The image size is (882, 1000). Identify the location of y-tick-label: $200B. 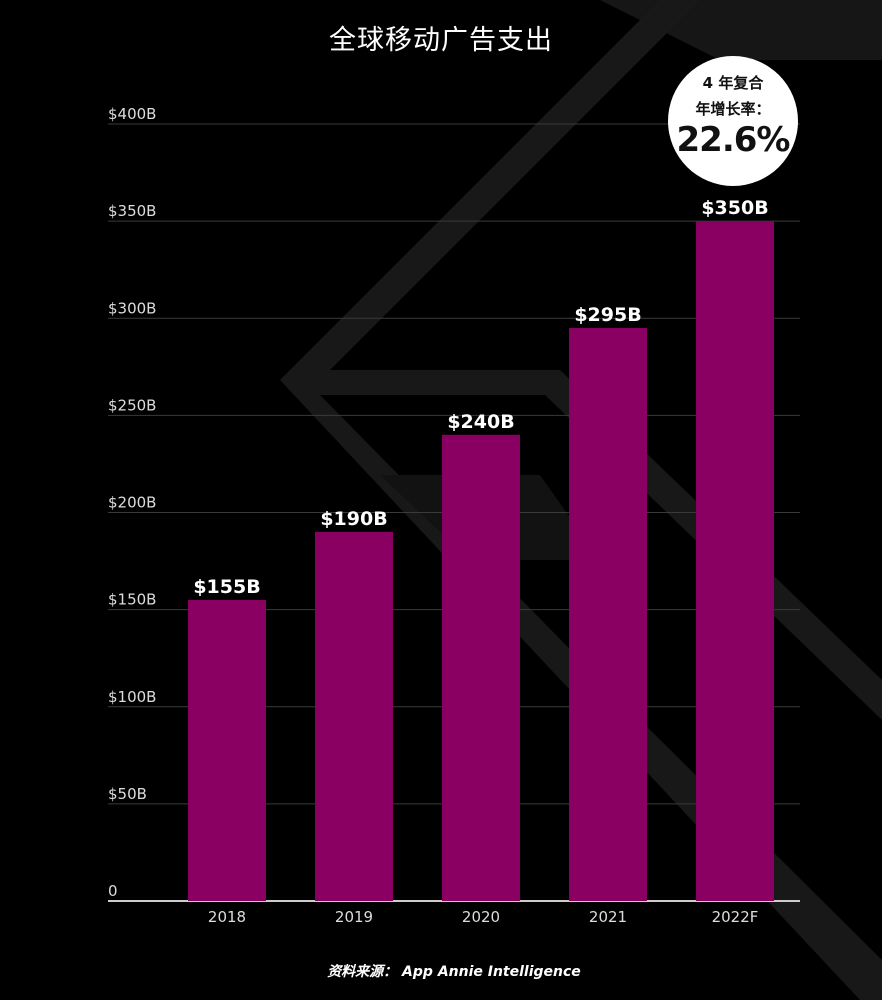
(132, 503).